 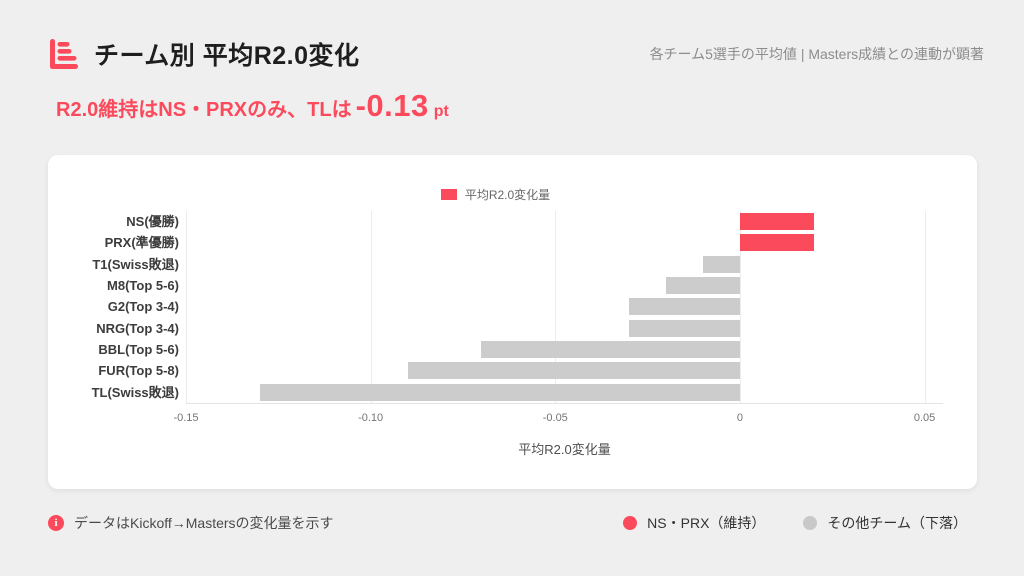 I want to click on footer-legend-label: その他チーム（下落）, so click(x=897, y=523).